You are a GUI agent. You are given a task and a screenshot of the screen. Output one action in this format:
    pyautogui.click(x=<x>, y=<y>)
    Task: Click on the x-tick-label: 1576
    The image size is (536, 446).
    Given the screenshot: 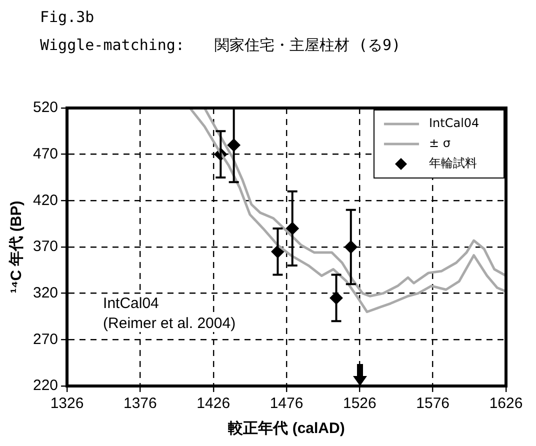 What is the action you would take?
    pyautogui.click(x=433, y=403)
    